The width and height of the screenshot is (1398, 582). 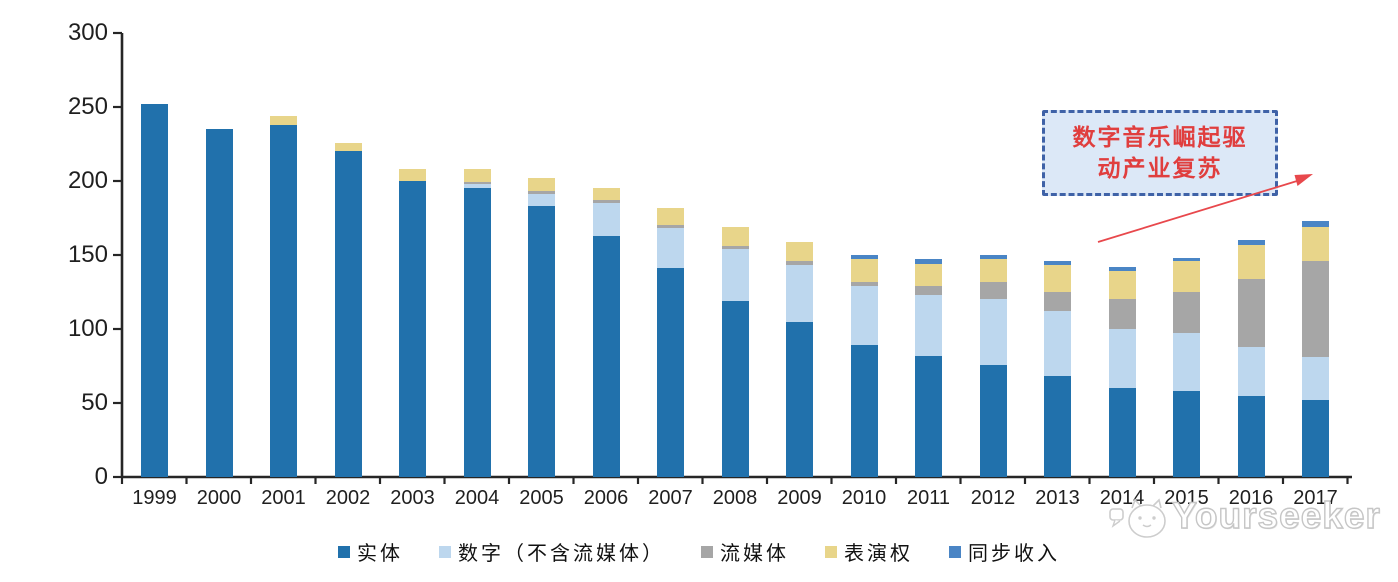 What do you see at coordinates (878, 554) in the screenshot?
I see `legend-label: 表演权` at bounding box center [878, 554].